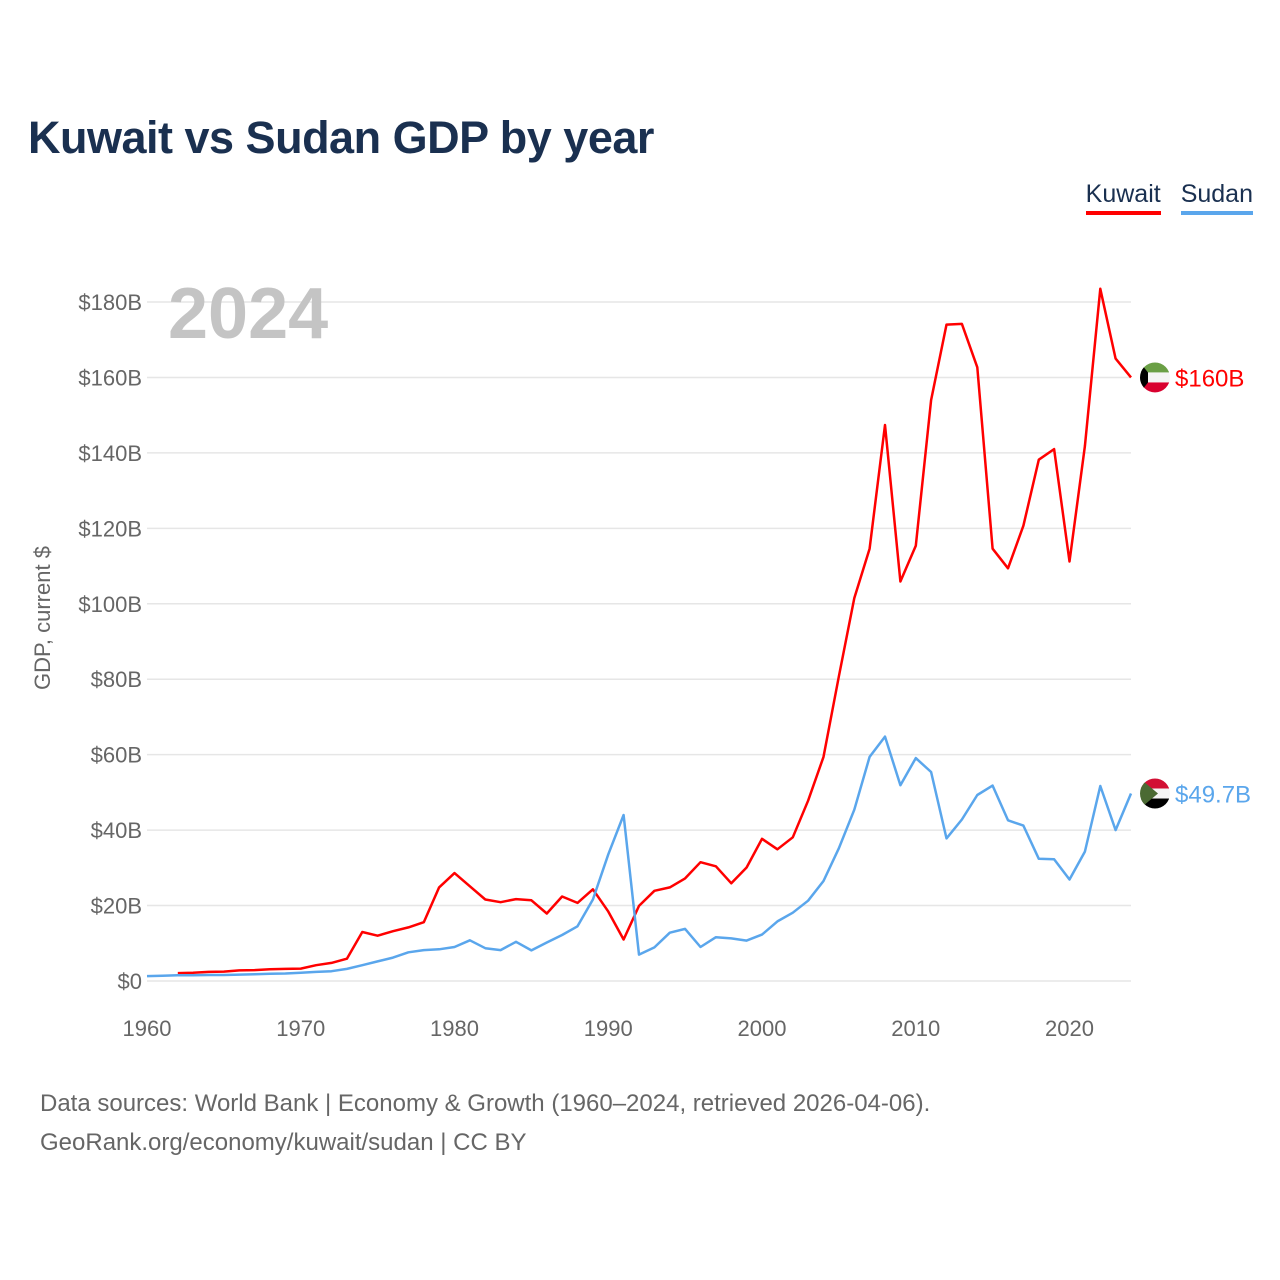  I want to click on y-tick-label: $0, so click(130, 981).